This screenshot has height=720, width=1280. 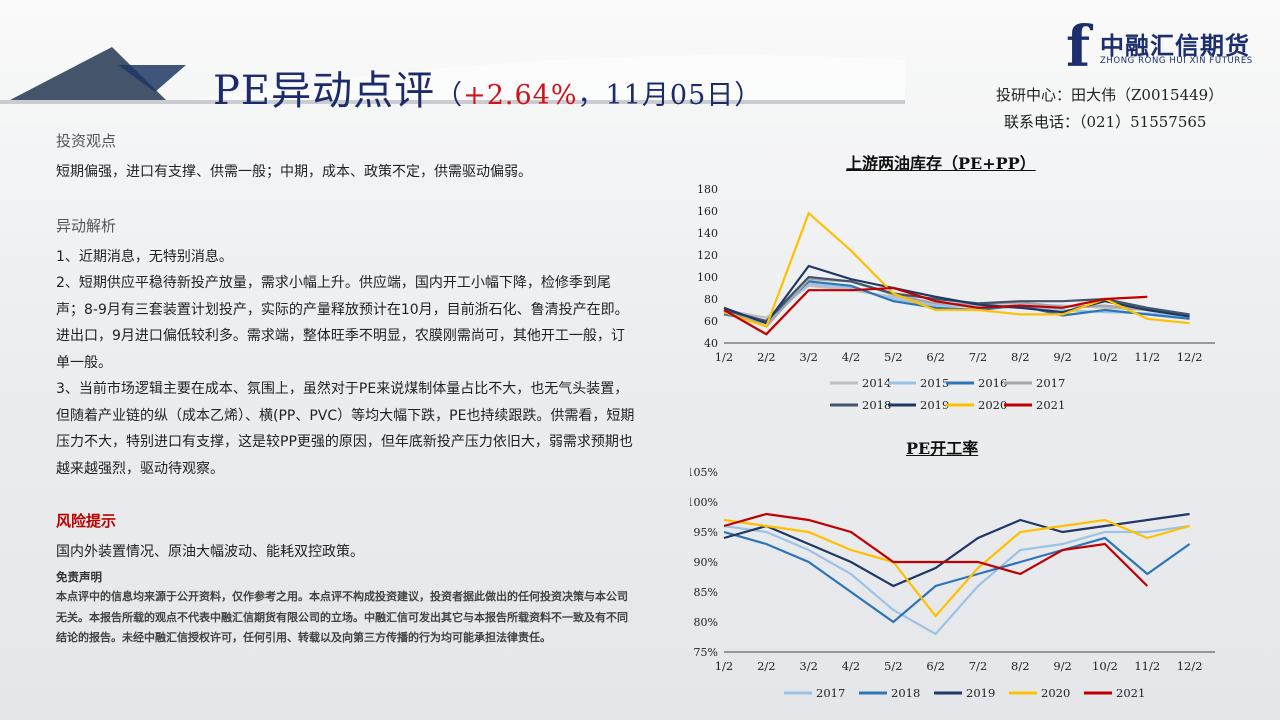 I want to click on y-tick-label: 85%, so click(x=706, y=592).